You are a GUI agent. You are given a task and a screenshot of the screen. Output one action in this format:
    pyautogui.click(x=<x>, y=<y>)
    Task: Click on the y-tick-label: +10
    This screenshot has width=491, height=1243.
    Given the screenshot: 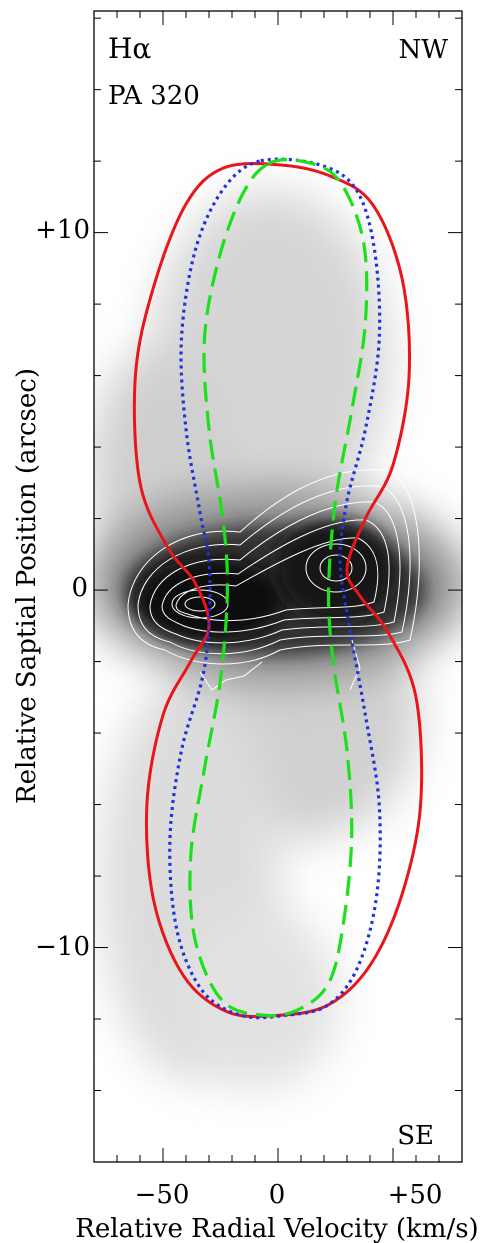 What is the action you would take?
    pyautogui.click(x=62, y=230)
    